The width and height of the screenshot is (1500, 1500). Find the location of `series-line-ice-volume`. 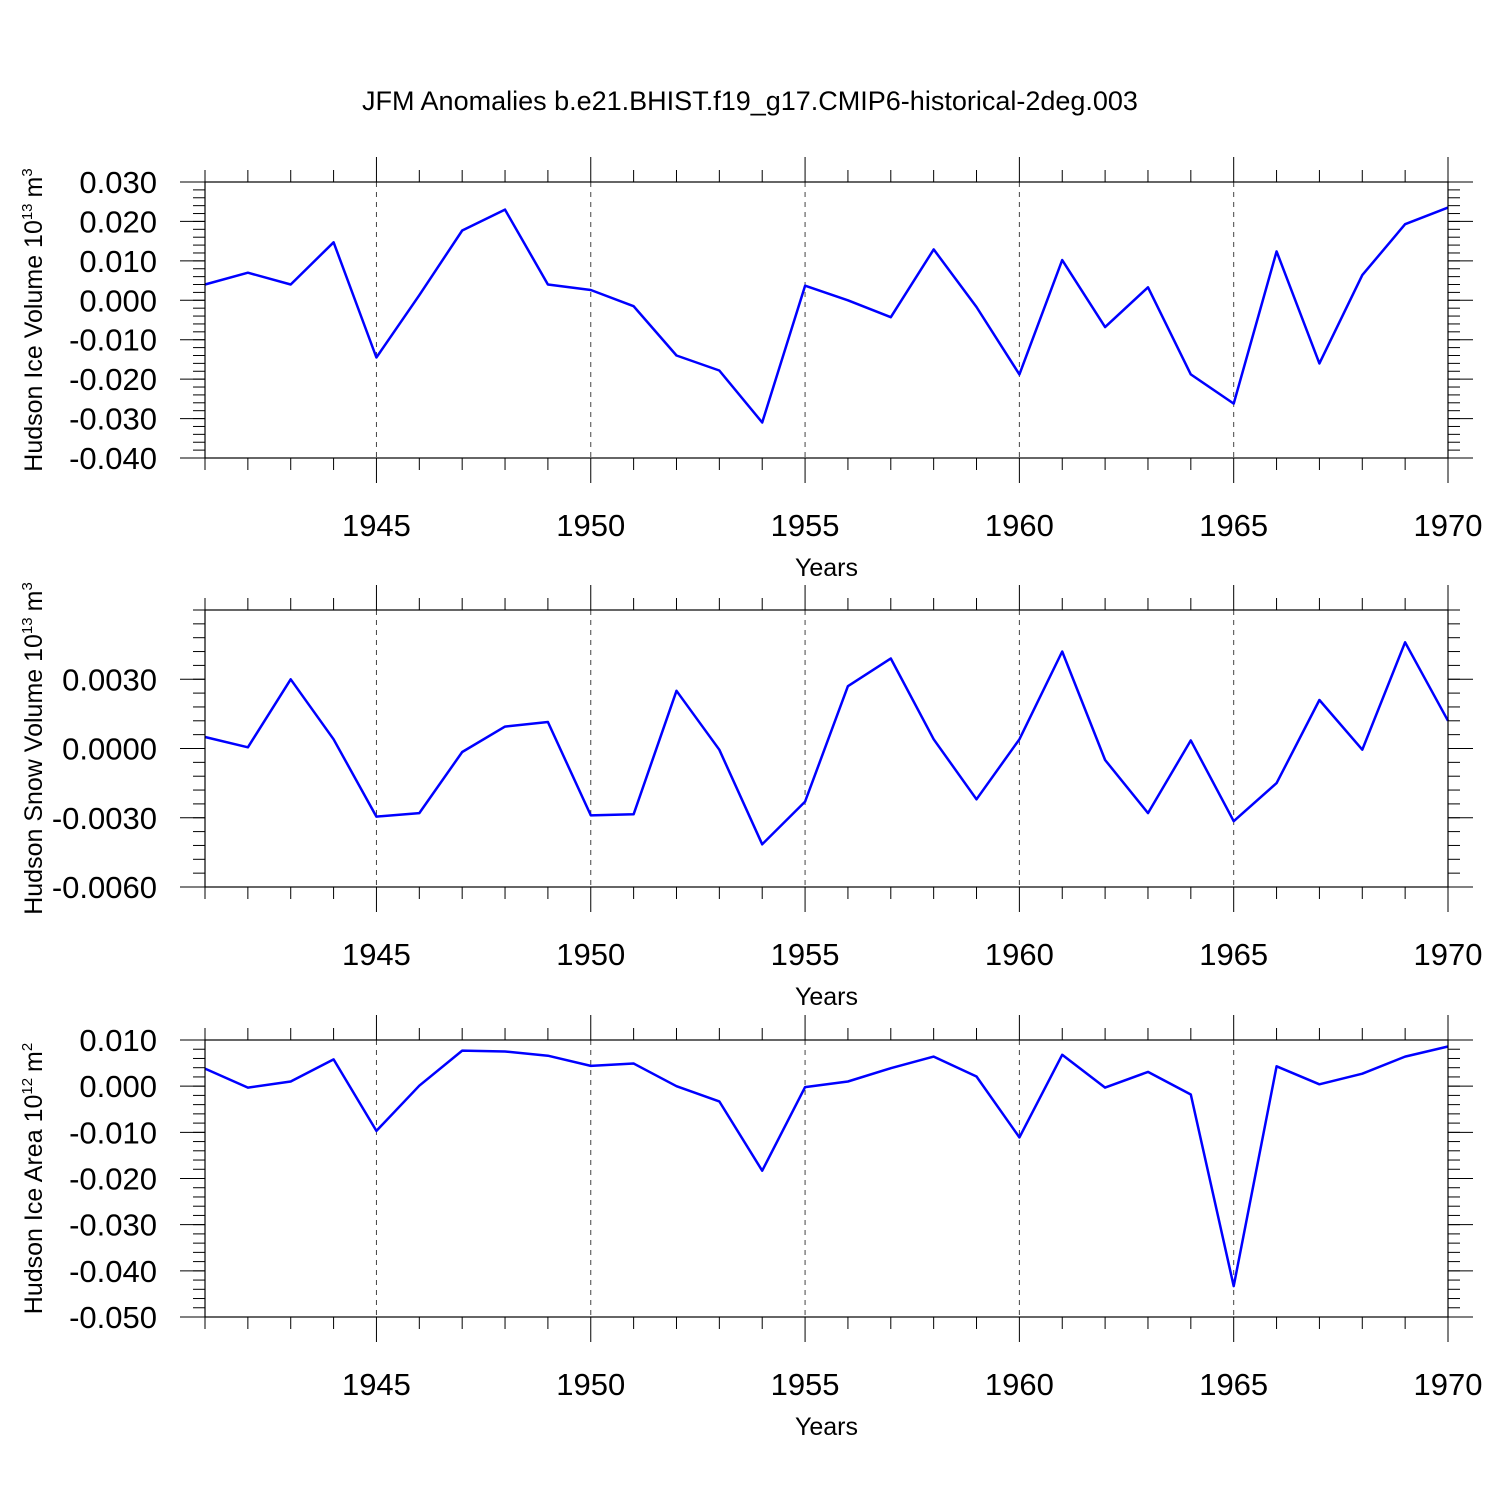

series-line-ice-volume is located at coordinates (826, 315).